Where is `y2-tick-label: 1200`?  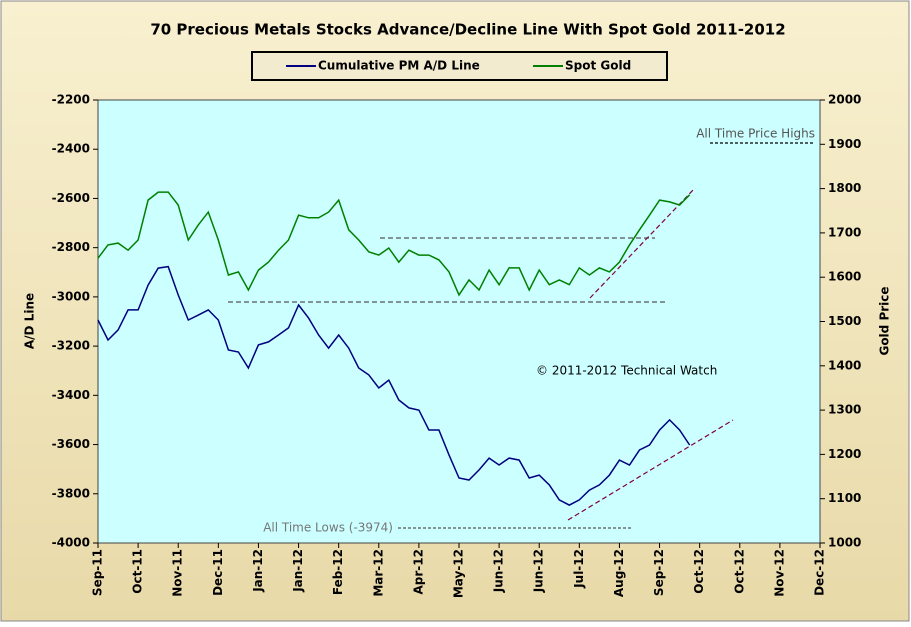
y2-tick-label: 1200 is located at coordinates (844, 454).